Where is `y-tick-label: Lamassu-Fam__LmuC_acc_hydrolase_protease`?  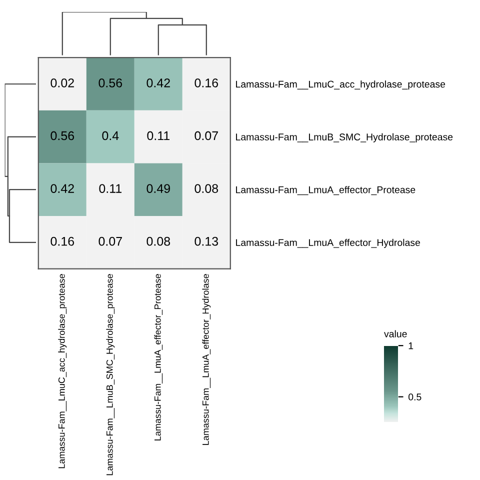
y-tick-label: Lamassu-Fam__LmuC_acc_hydrolase_protease is located at coordinates (341, 85).